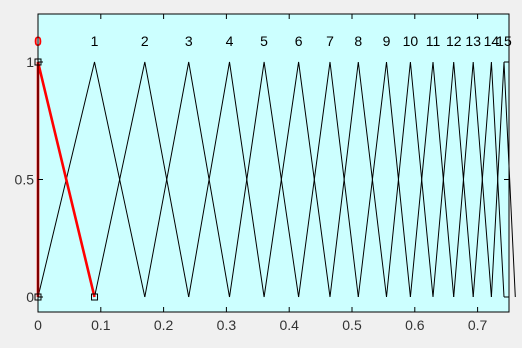 This screenshot has height=348, width=522. Describe the element at coordinates (387, 41) in the screenshot. I see `mf-label-9: 9` at that location.